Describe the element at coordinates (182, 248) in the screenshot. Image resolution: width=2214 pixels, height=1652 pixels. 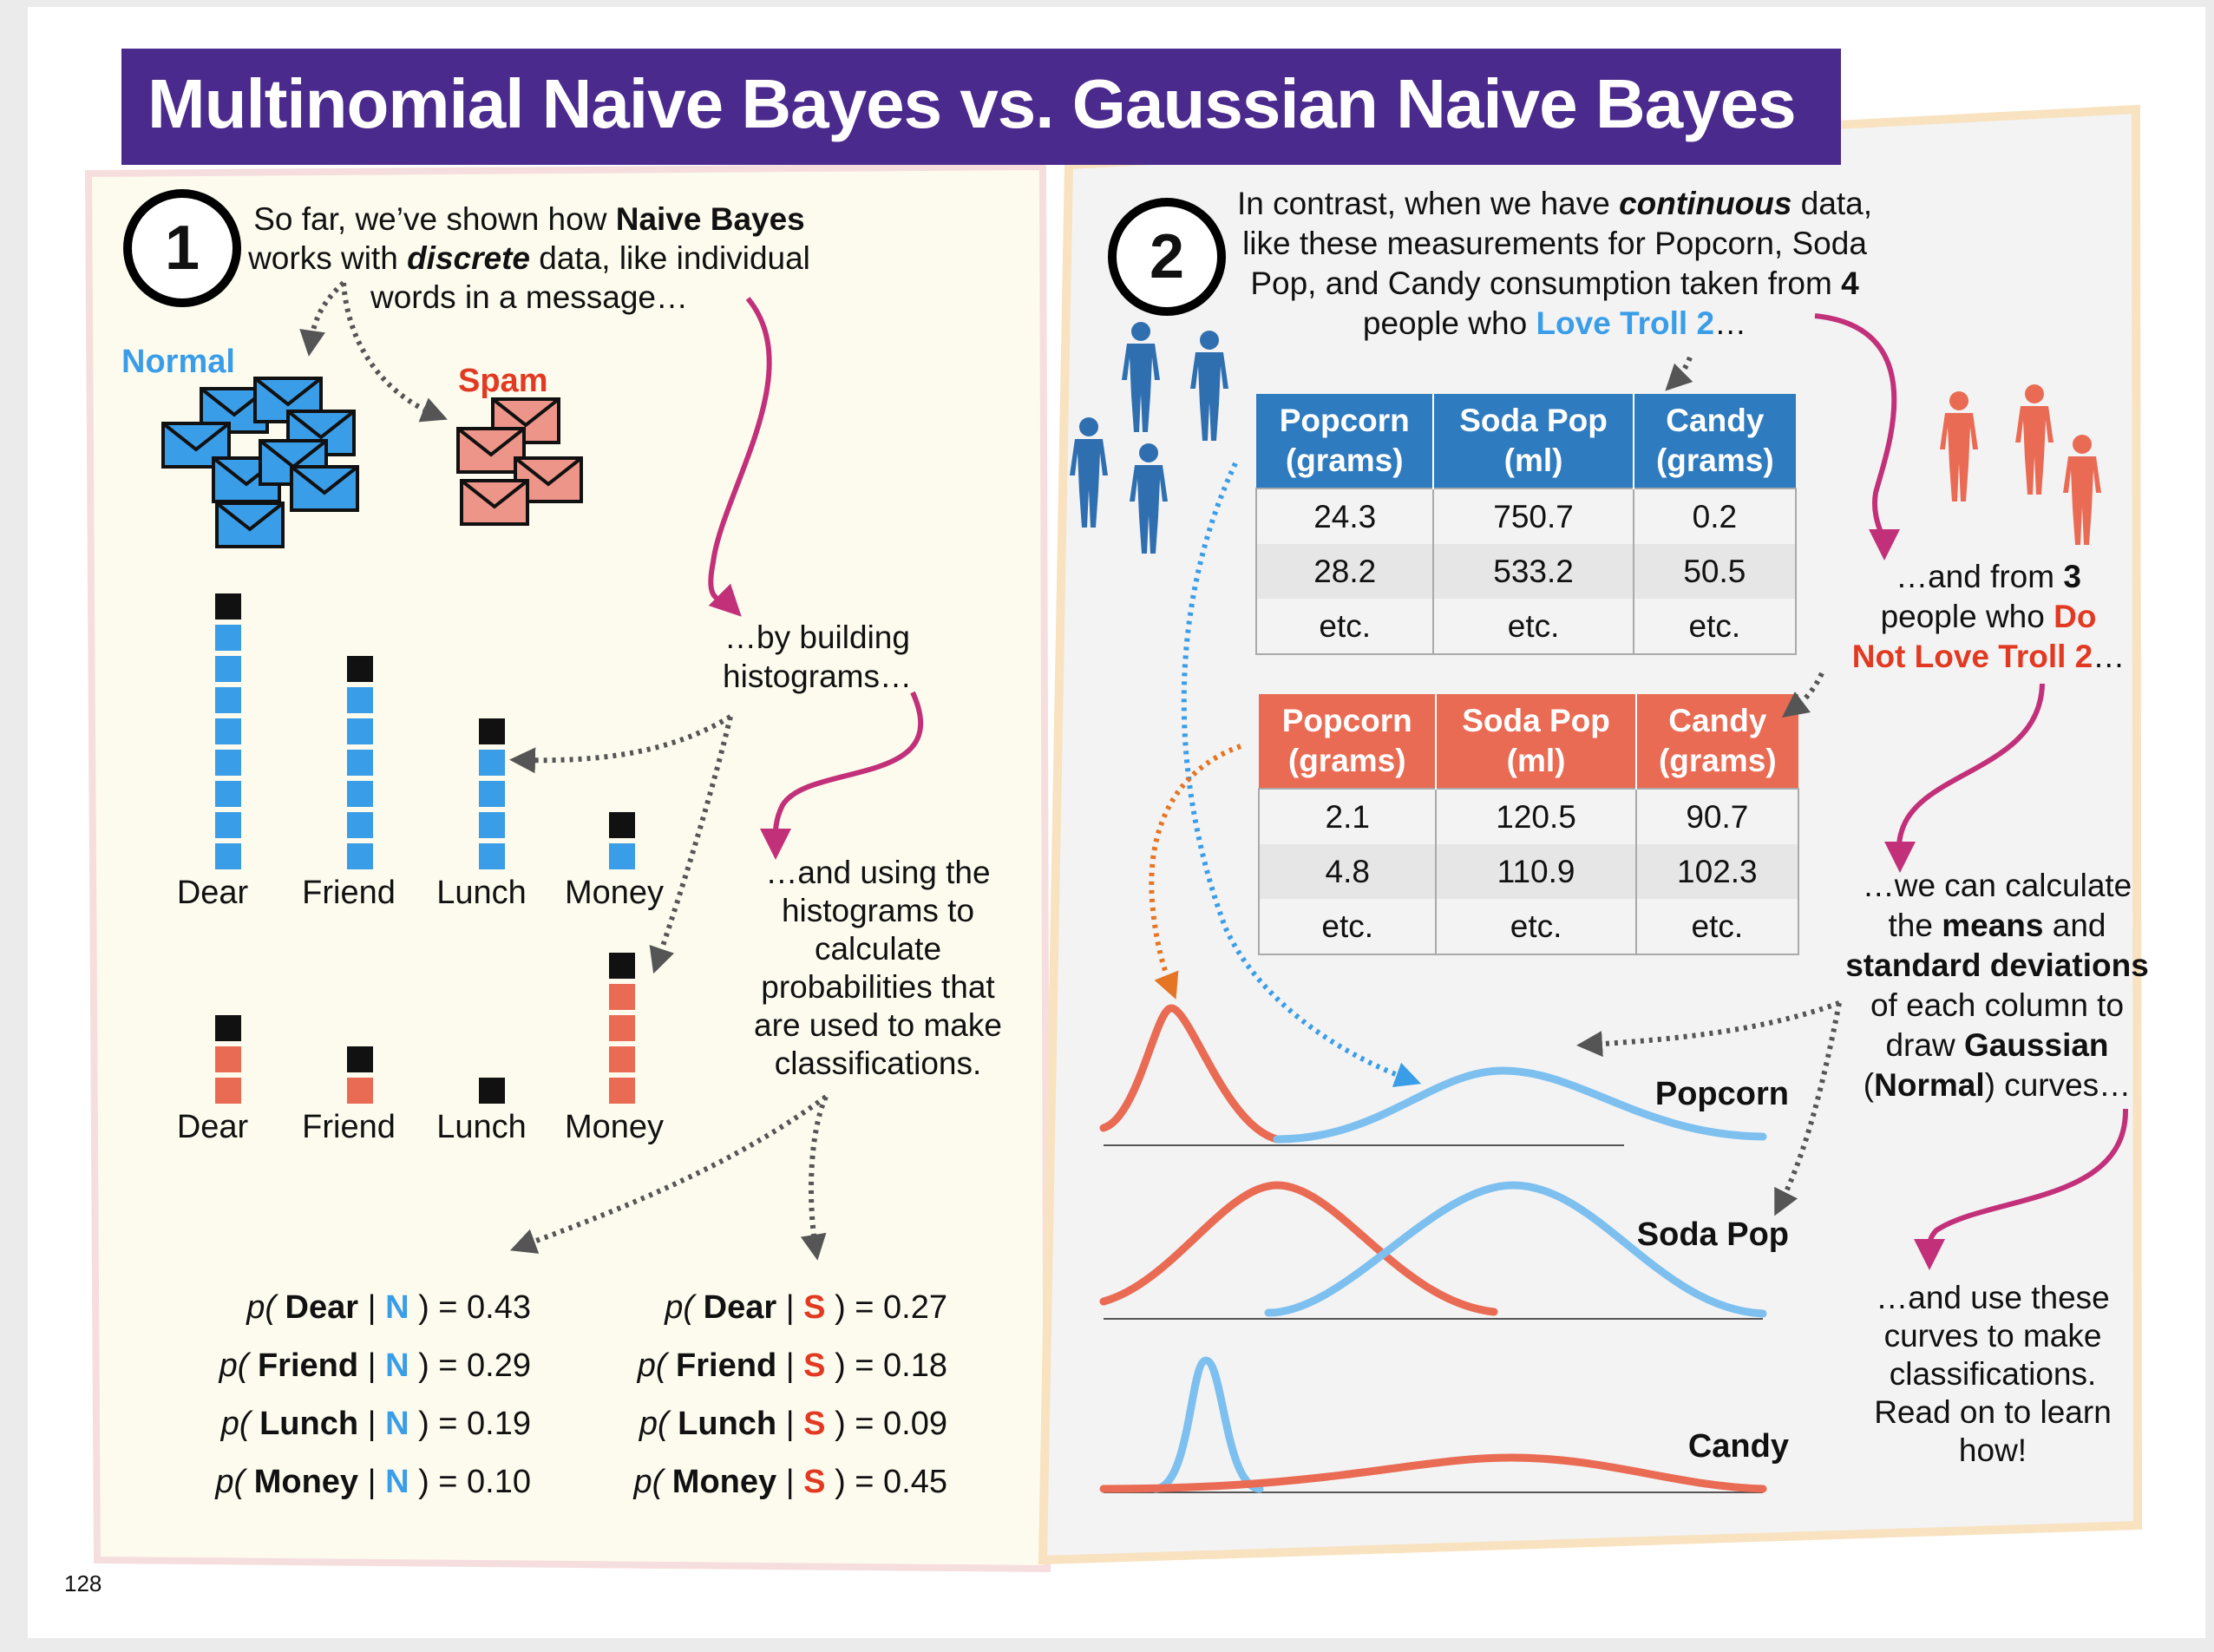
I see `step-1-badge: 1` at that location.